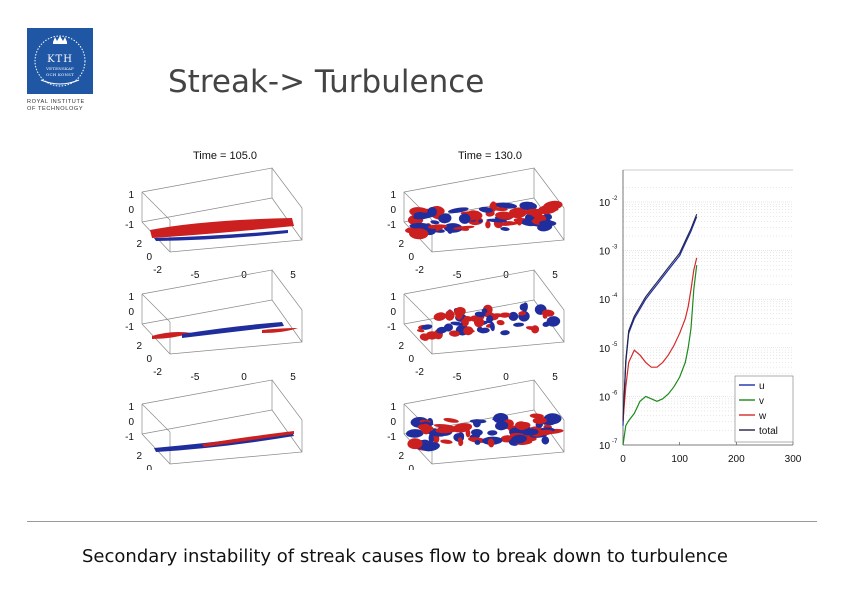  I want to click on x-tick-label: 300, so click(793, 459).